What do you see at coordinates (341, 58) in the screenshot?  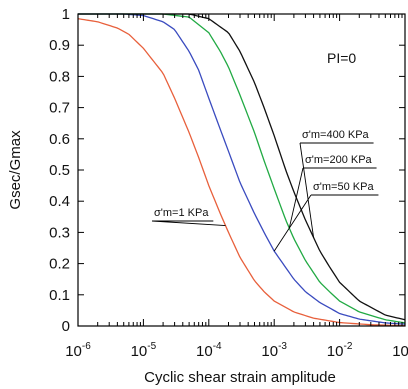 I see `pi-label: PI=0` at bounding box center [341, 58].